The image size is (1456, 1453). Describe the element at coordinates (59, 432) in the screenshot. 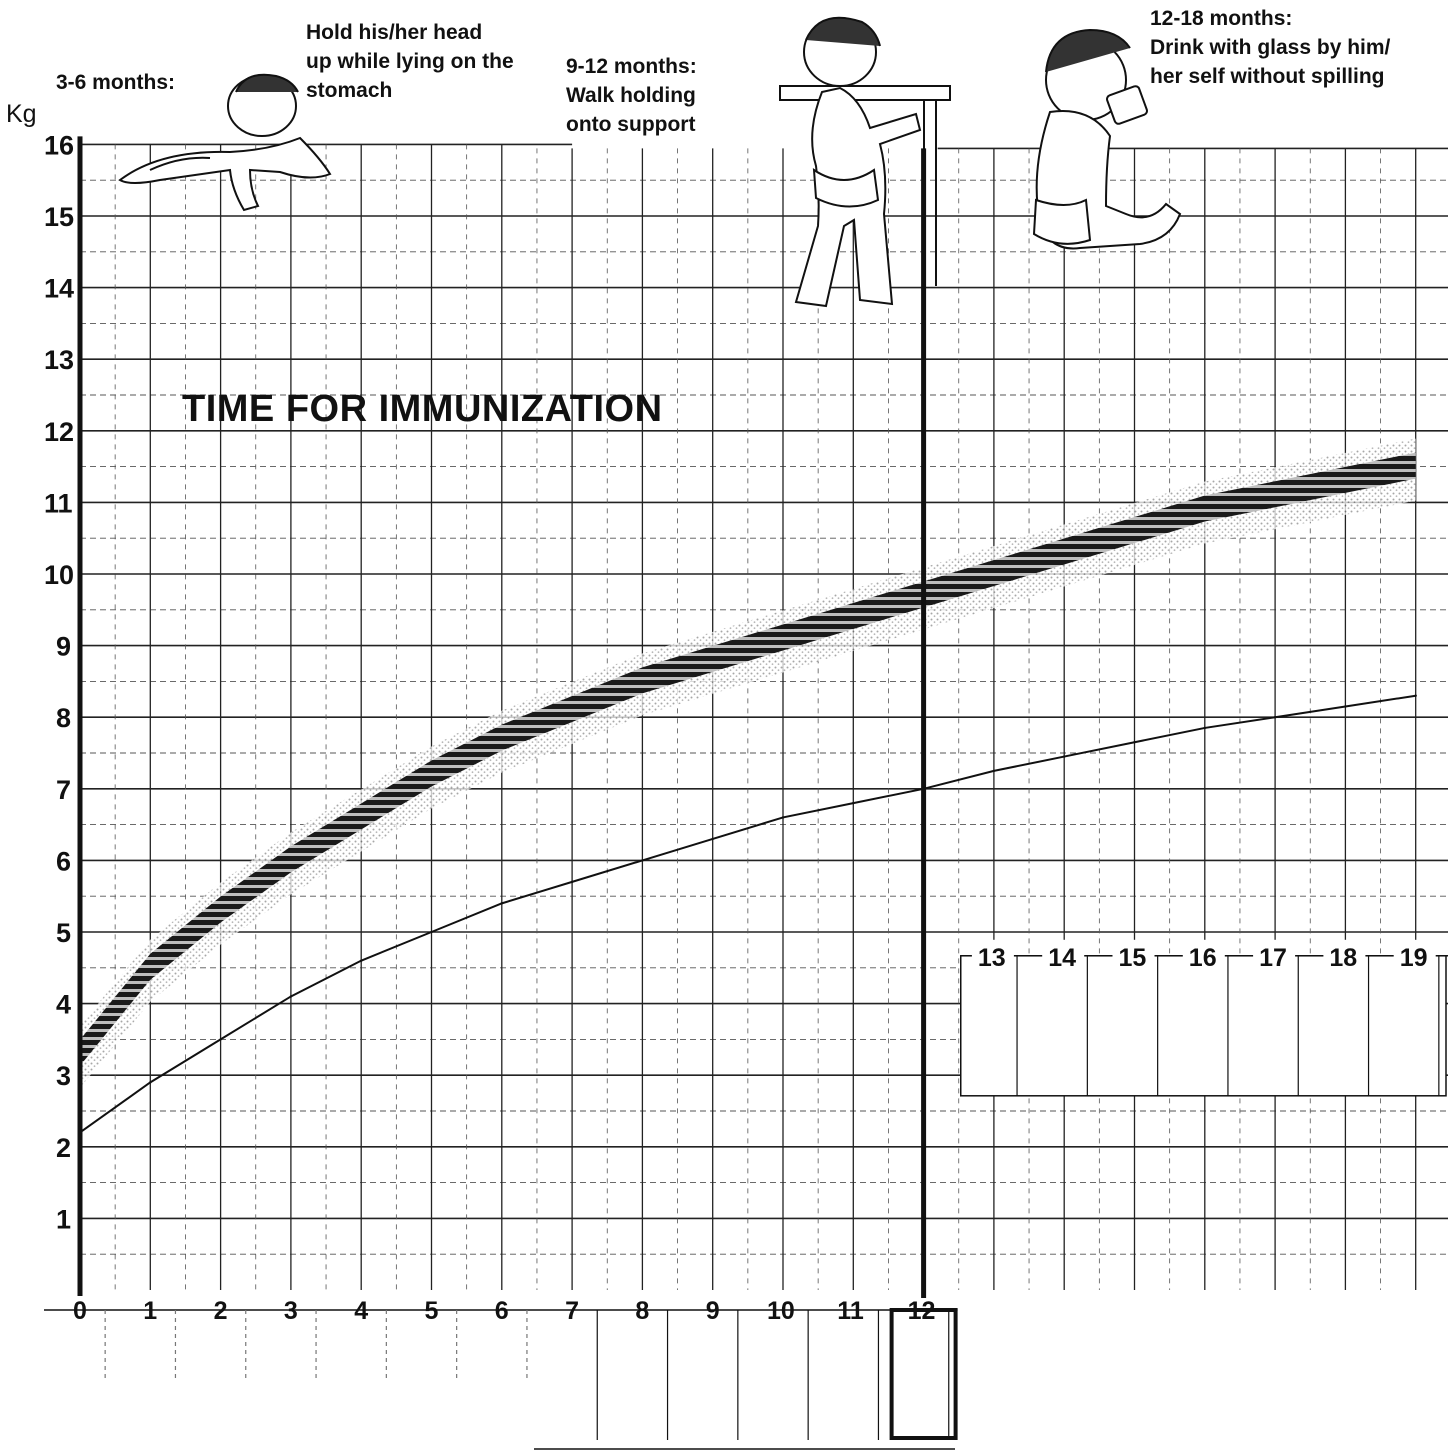

I see `y-tick-label: 12` at that location.